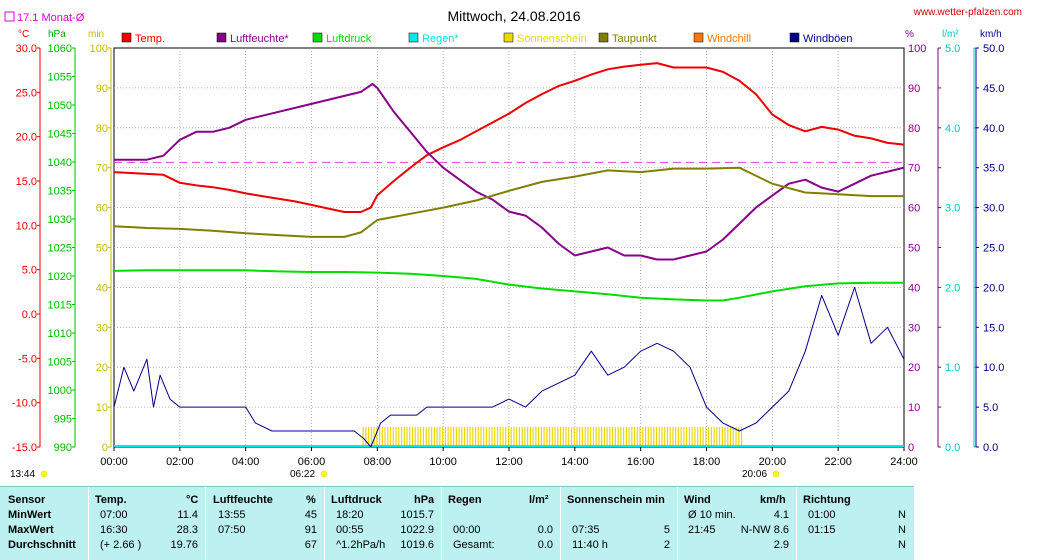  What do you see at coordinates (60, 363) in the screenshot?
I see `pressure_hpa-tick-label: 1005` at bounding box center [60, 363].